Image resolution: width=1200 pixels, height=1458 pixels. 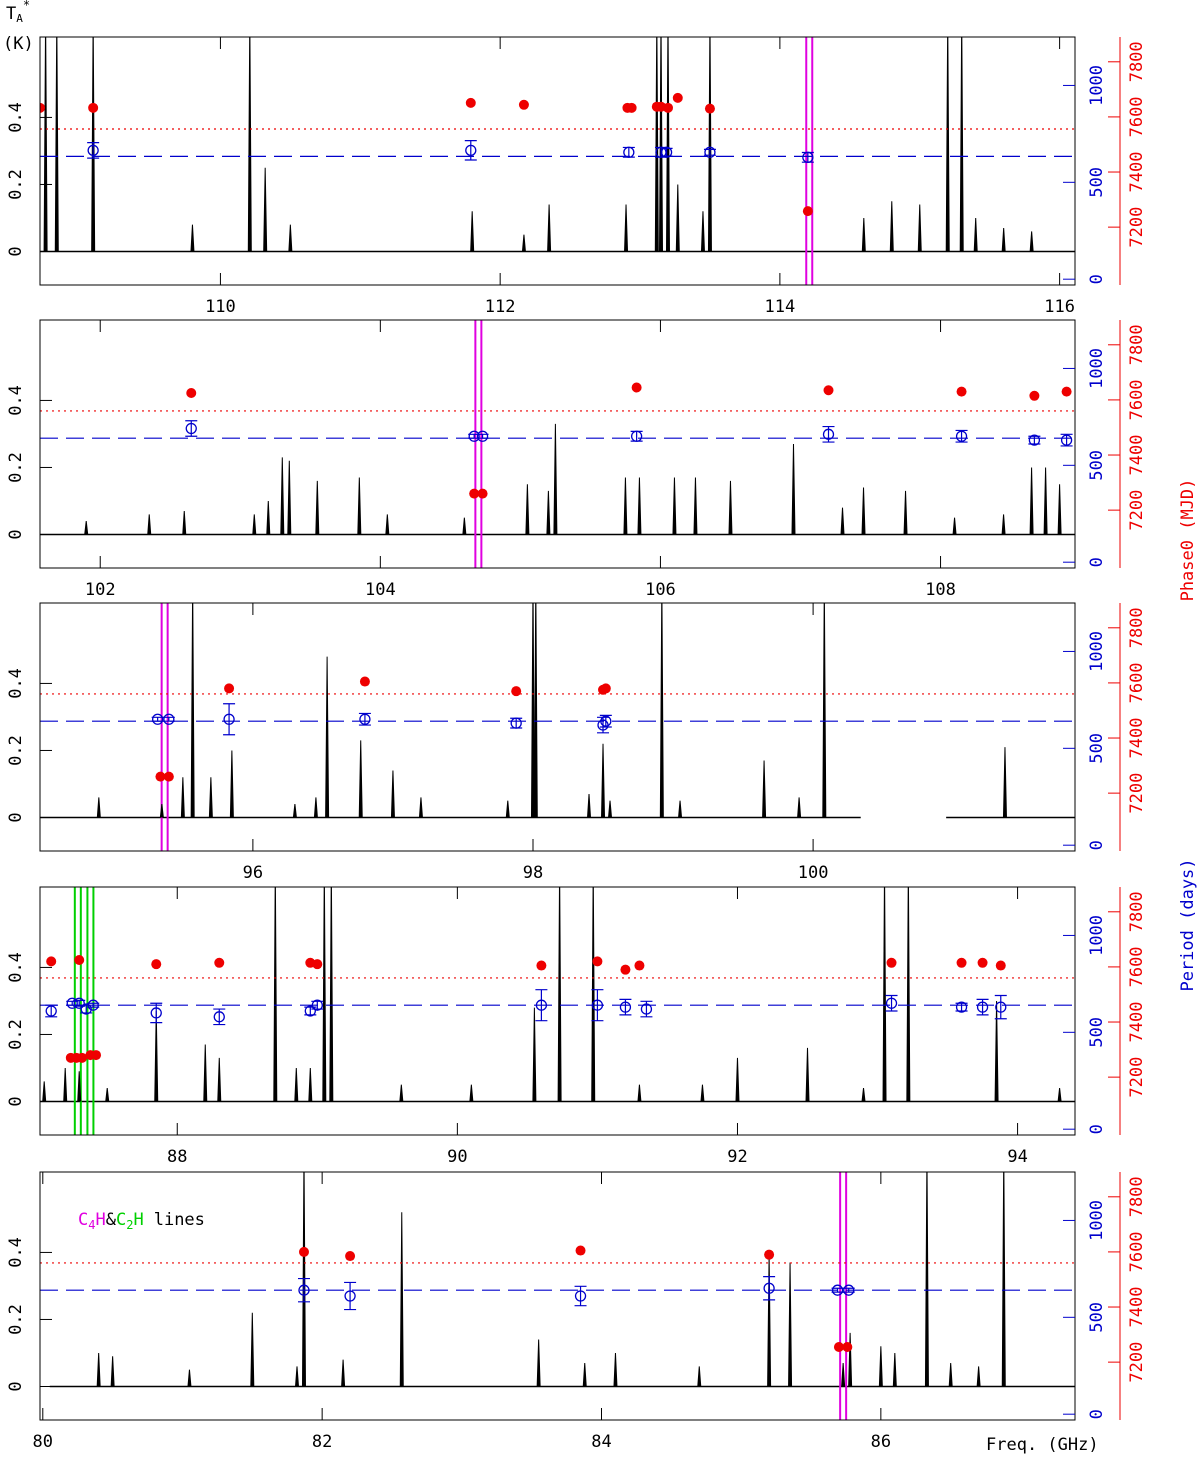 What do you see at coordinates (1137, 344) in the screenshot?
I see `y3-tick-label: 7800` at bounding box center [1137, 344].